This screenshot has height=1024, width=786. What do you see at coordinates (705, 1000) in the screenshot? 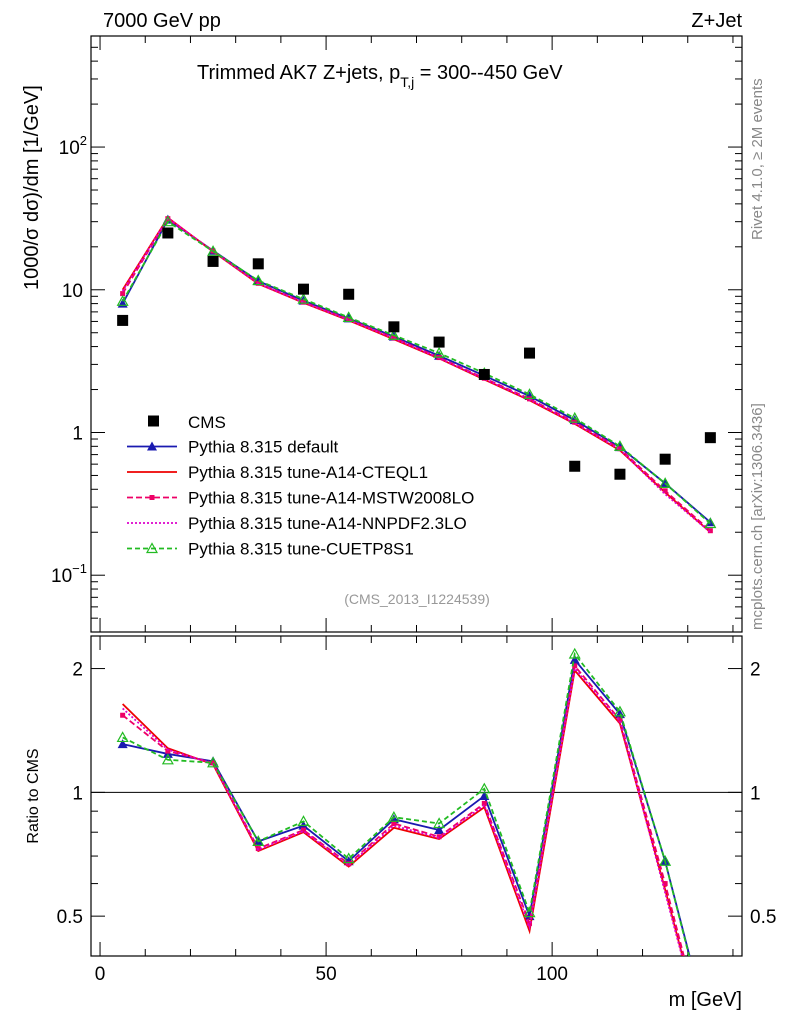
I see `x-axis-label: m [GeV]` at bounding box center [705, 1000].